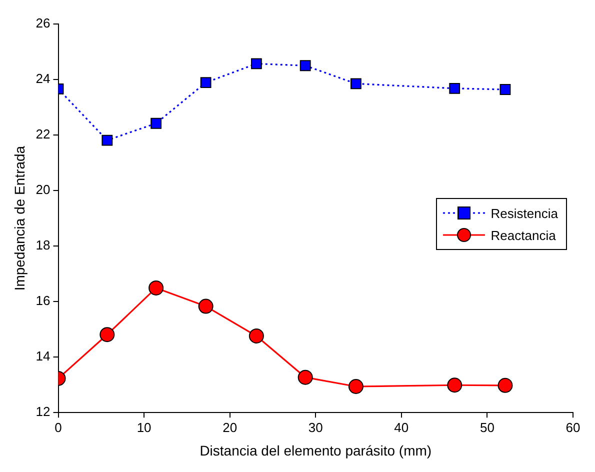 This screenshot has height=472, width=595. Describe the element at coordinates (43, 190) in the screenshot. I see `y-tick-label: 20` at that location.